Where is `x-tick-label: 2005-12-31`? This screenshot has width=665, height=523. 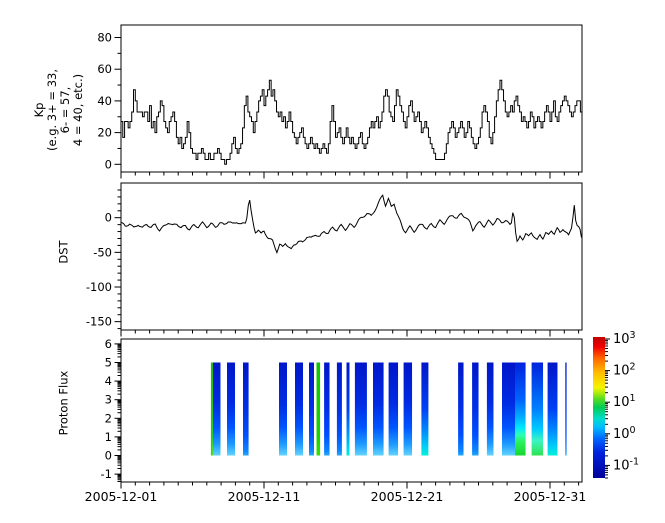 x-tick-label: 2005-12-31 is located at coordinates (550, 496).